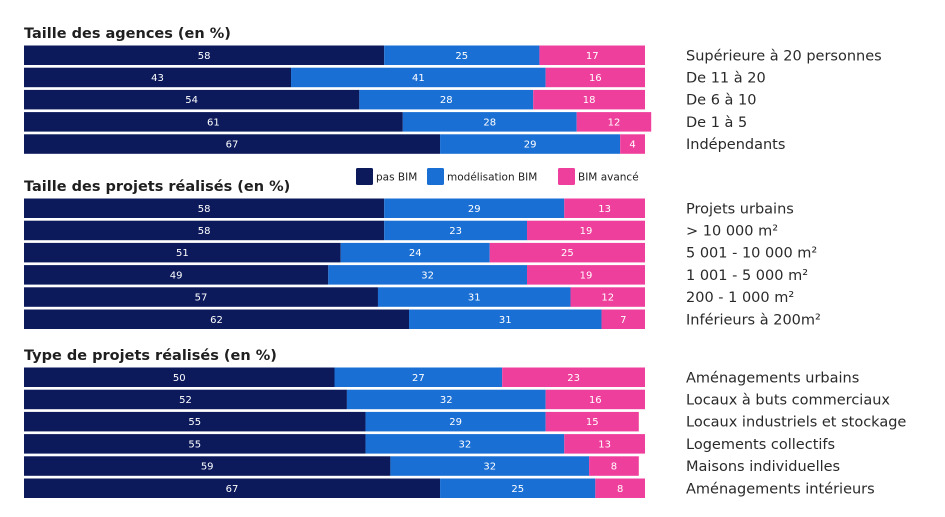 This screenshot has height=517, width=945. What do you see at coordinates (457, 399) in the screenshot?
I see `bar-row: 52 32 16 Locaux à buts commerciaux` at bounding box center [457, 399].